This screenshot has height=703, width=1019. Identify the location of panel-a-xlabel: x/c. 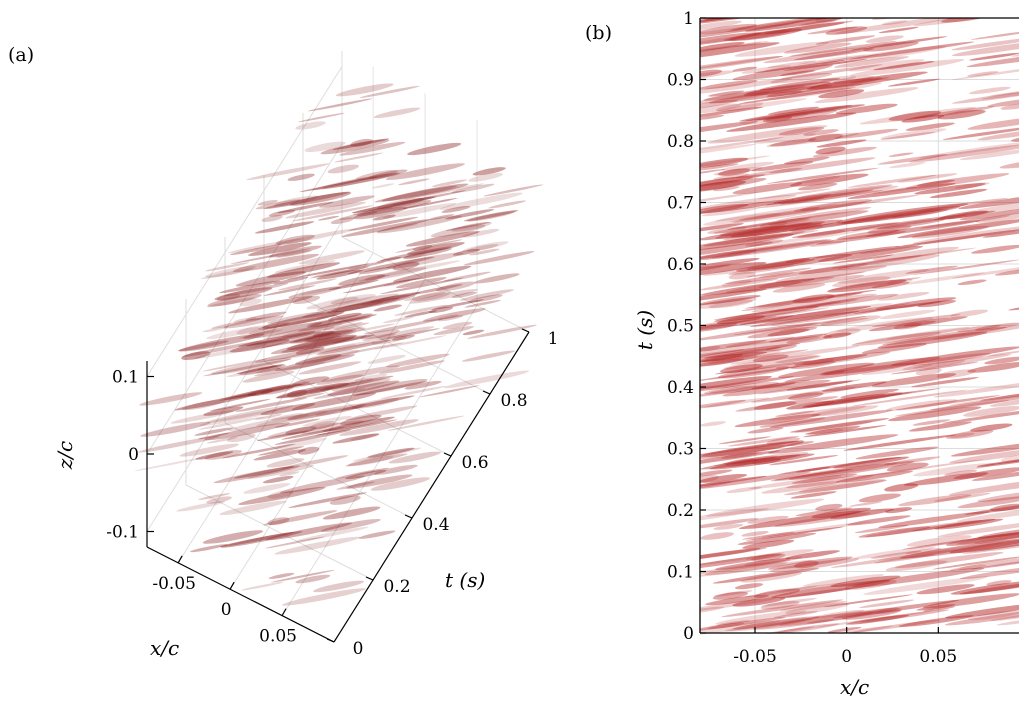
(164, 648).